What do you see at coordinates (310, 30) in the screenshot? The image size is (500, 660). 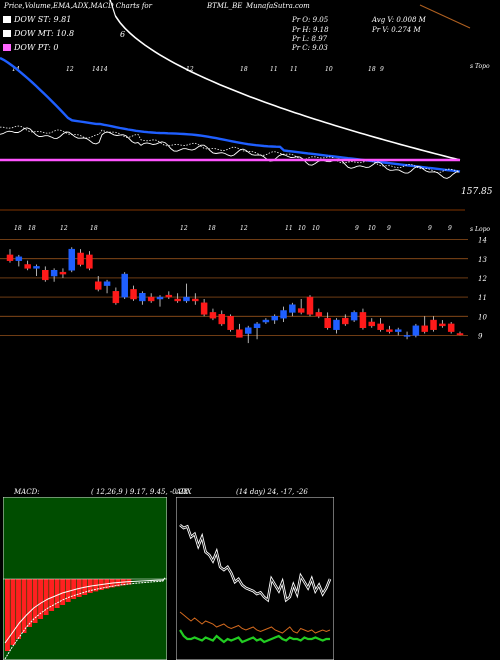 I see `stat-high: Pr H: 9.18` at bounding box center [310, 30].